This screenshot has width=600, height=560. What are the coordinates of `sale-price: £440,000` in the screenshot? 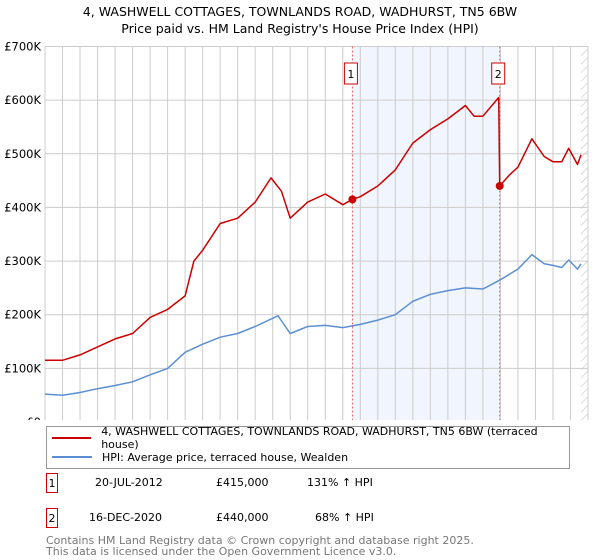 It's located at (242, 517).